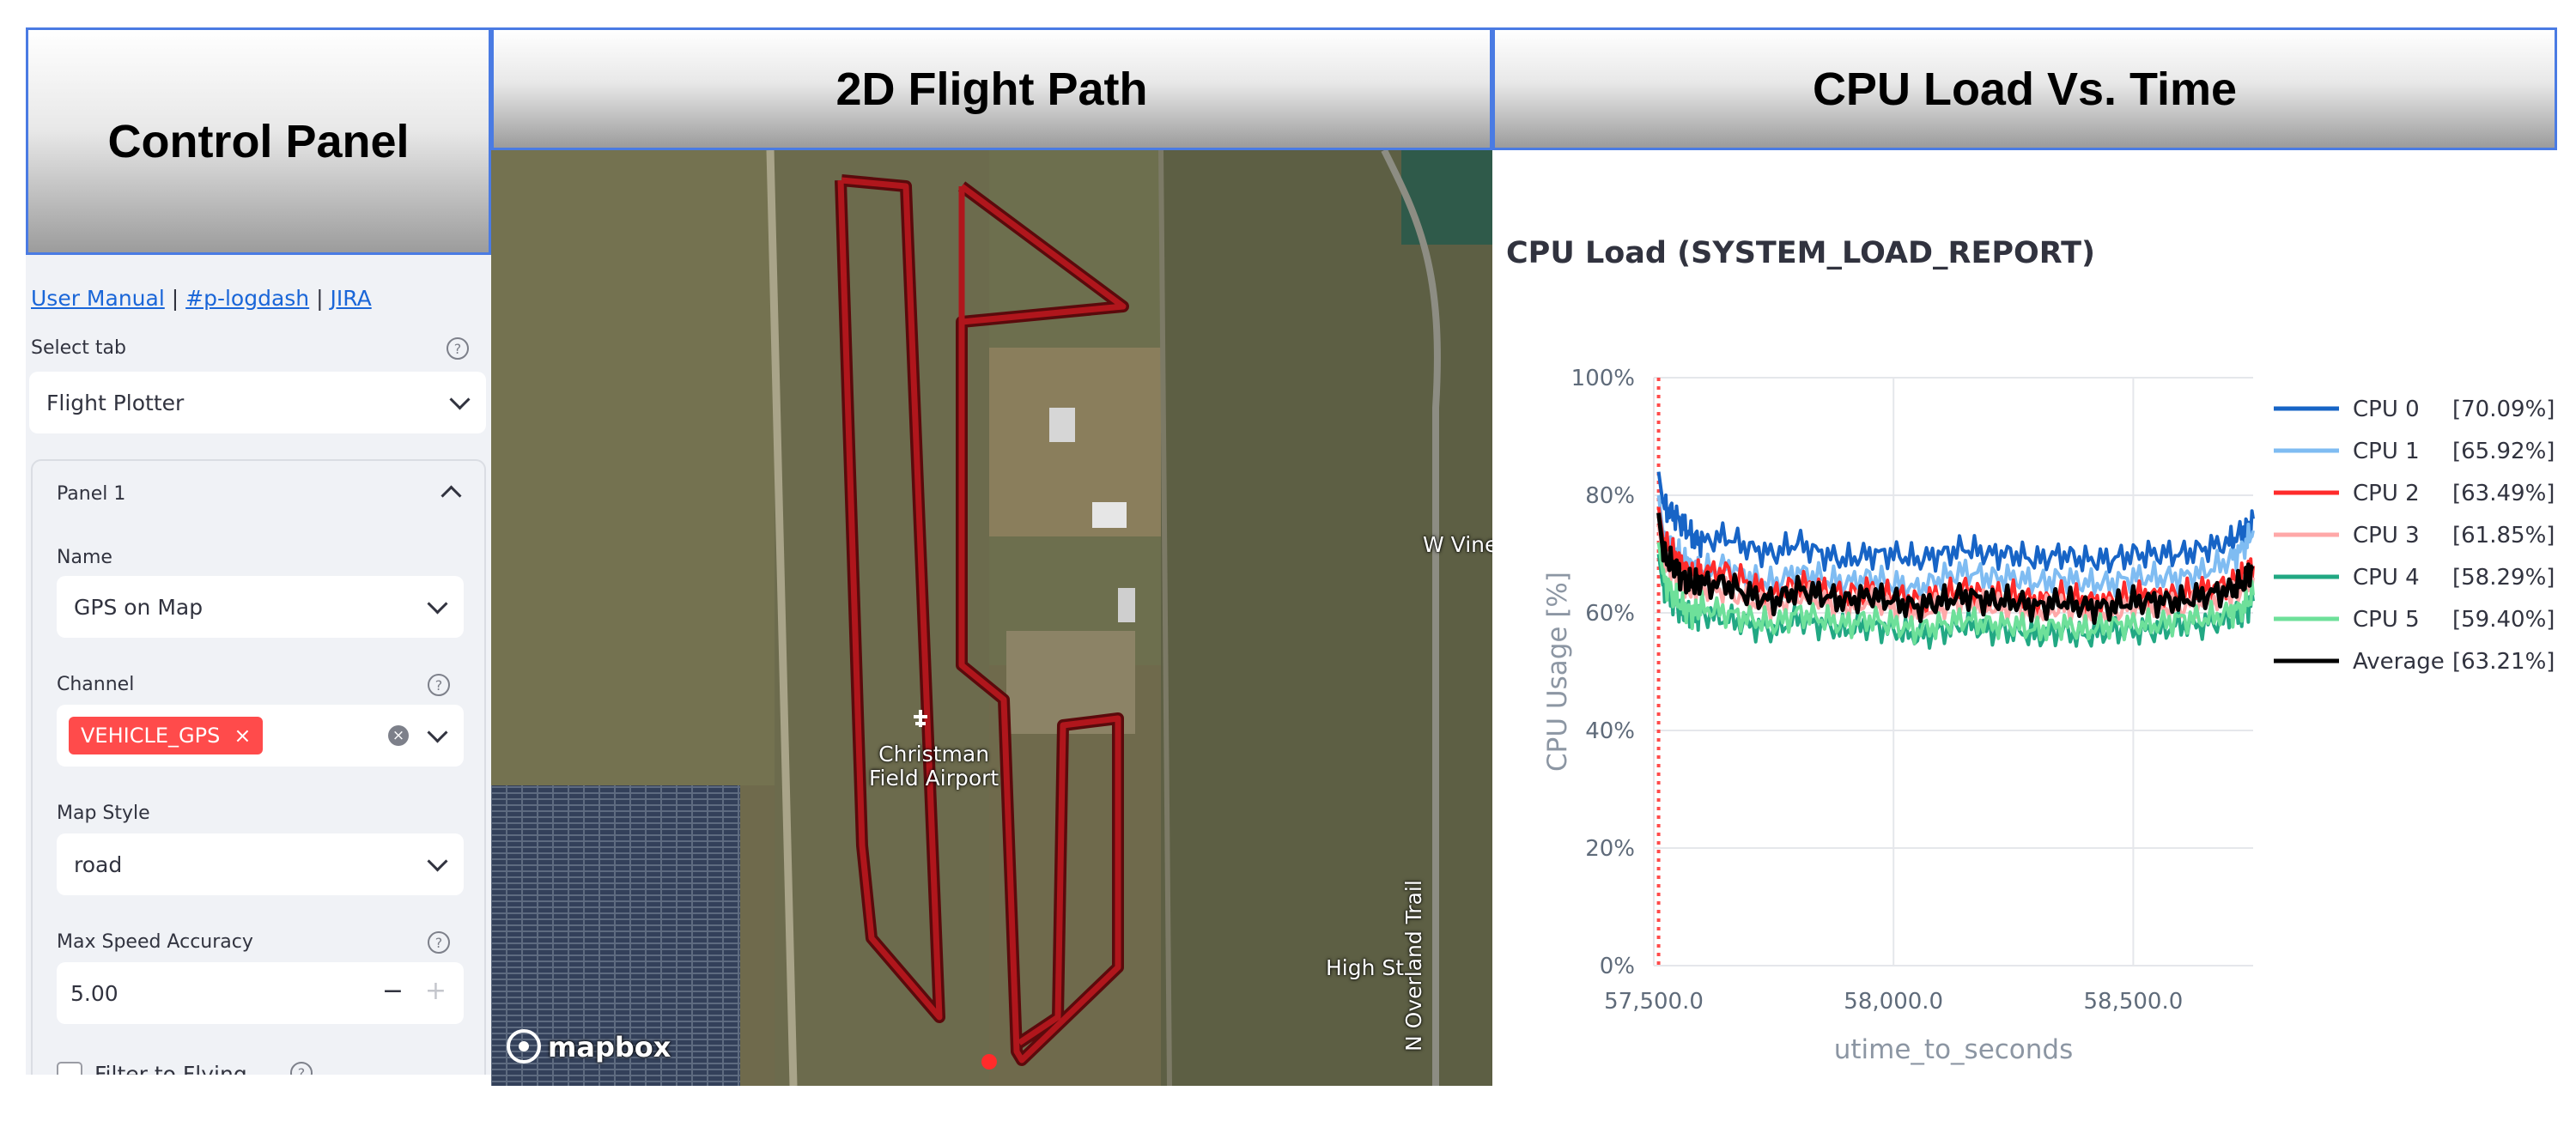 The width and height of the screenshot is (2576, 1121). Describe the element at coordinates (392, 991) in the screenshot. I see `decrement-button: −` at that location.